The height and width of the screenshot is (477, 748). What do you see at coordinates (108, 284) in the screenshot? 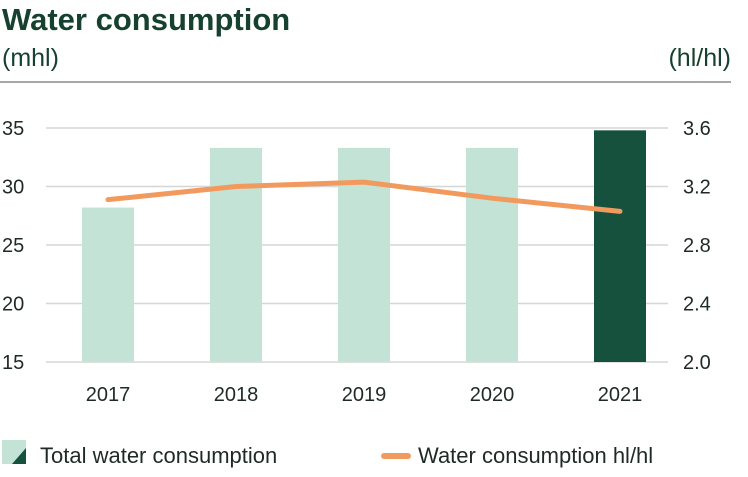
I see `bar-2017` at bounding box center [108, 284].